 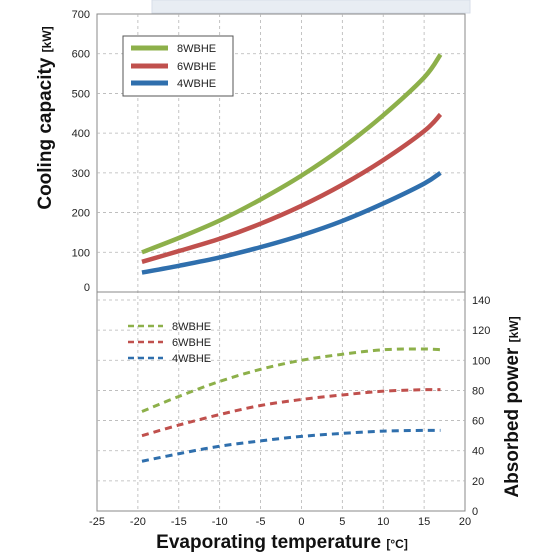 I want to click on bottom-y-axis-title: Absorbed power [kW], so click(x=512, y=406).